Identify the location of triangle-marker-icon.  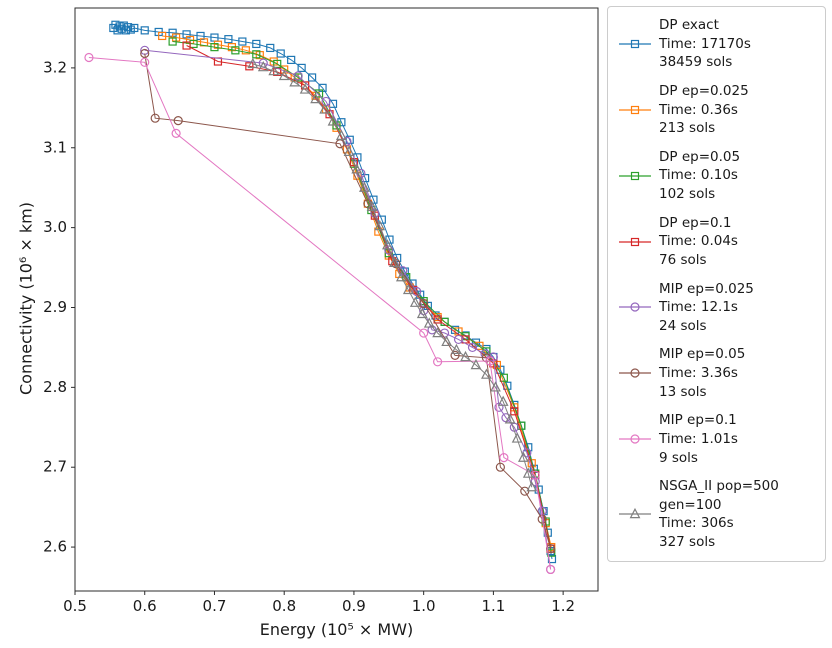
(635, 513).